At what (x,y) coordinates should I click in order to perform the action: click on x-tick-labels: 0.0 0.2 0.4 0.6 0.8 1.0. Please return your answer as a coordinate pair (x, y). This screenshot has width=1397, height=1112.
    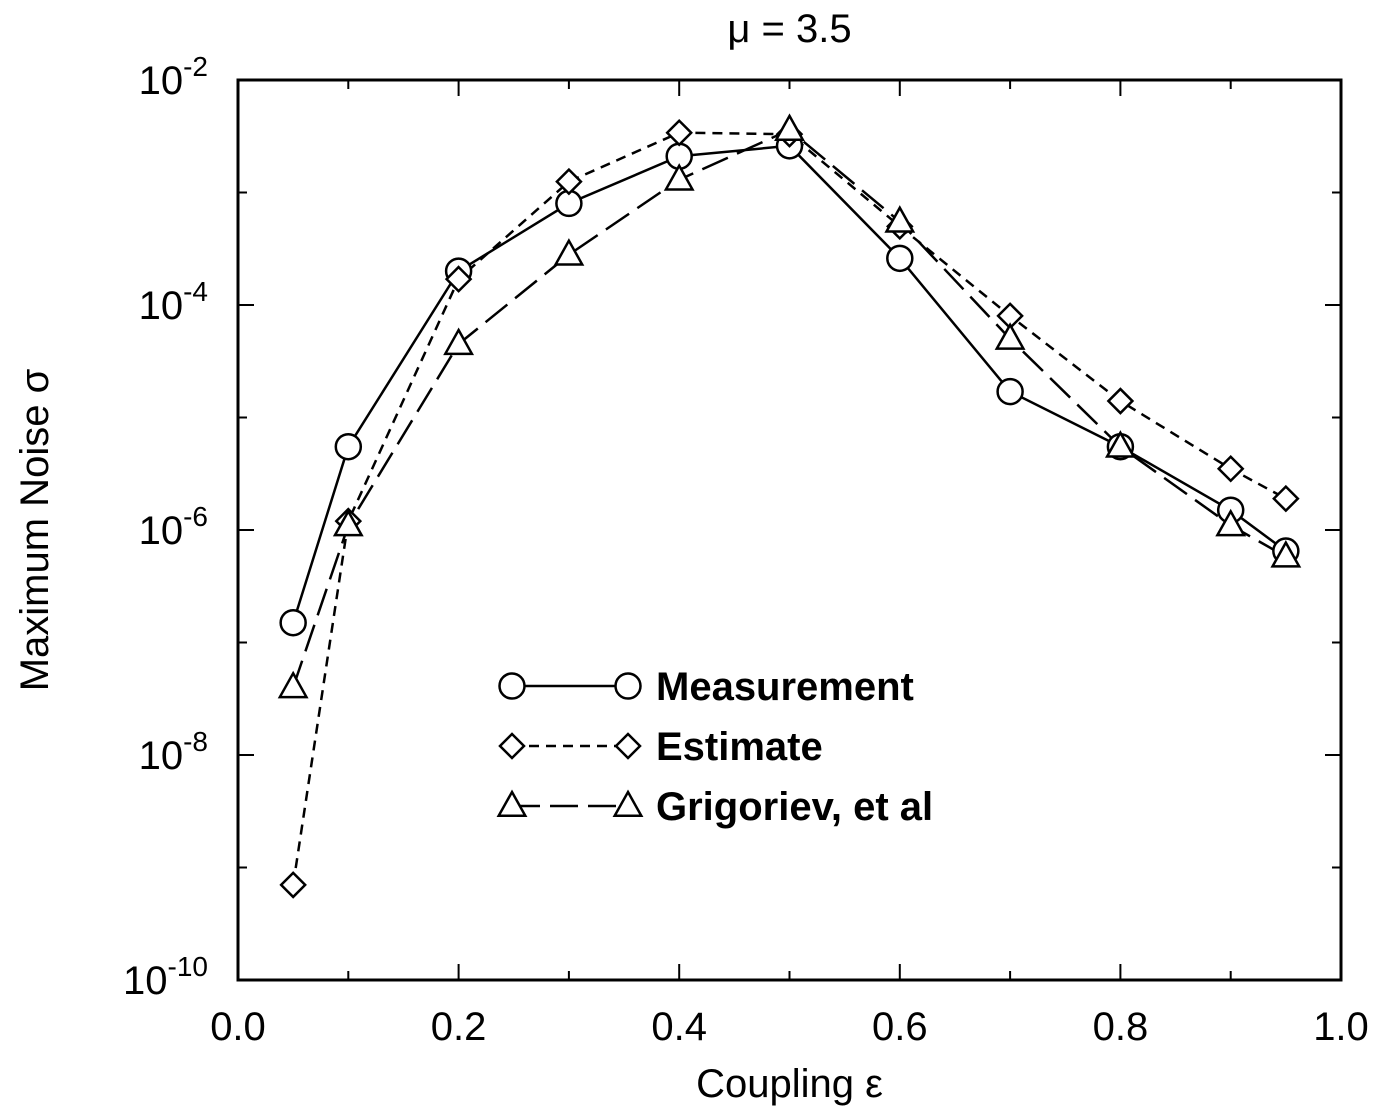
    Looking at the image, I should click on (789, 1027).